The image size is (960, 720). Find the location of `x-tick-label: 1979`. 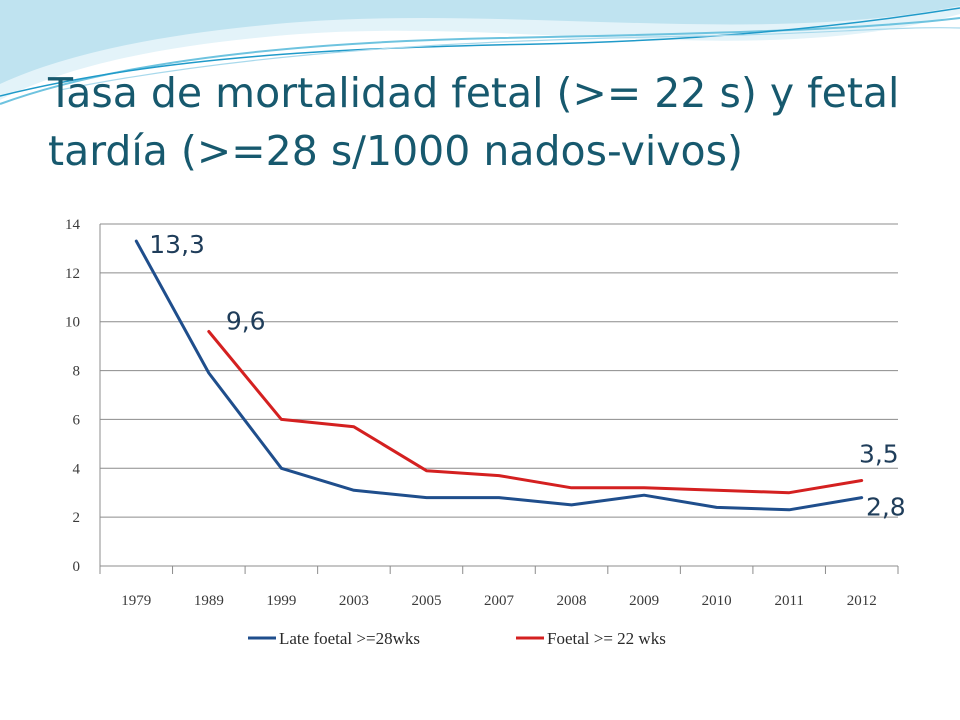

x-tick-label: 1979 is located at coordinates (136, 601).